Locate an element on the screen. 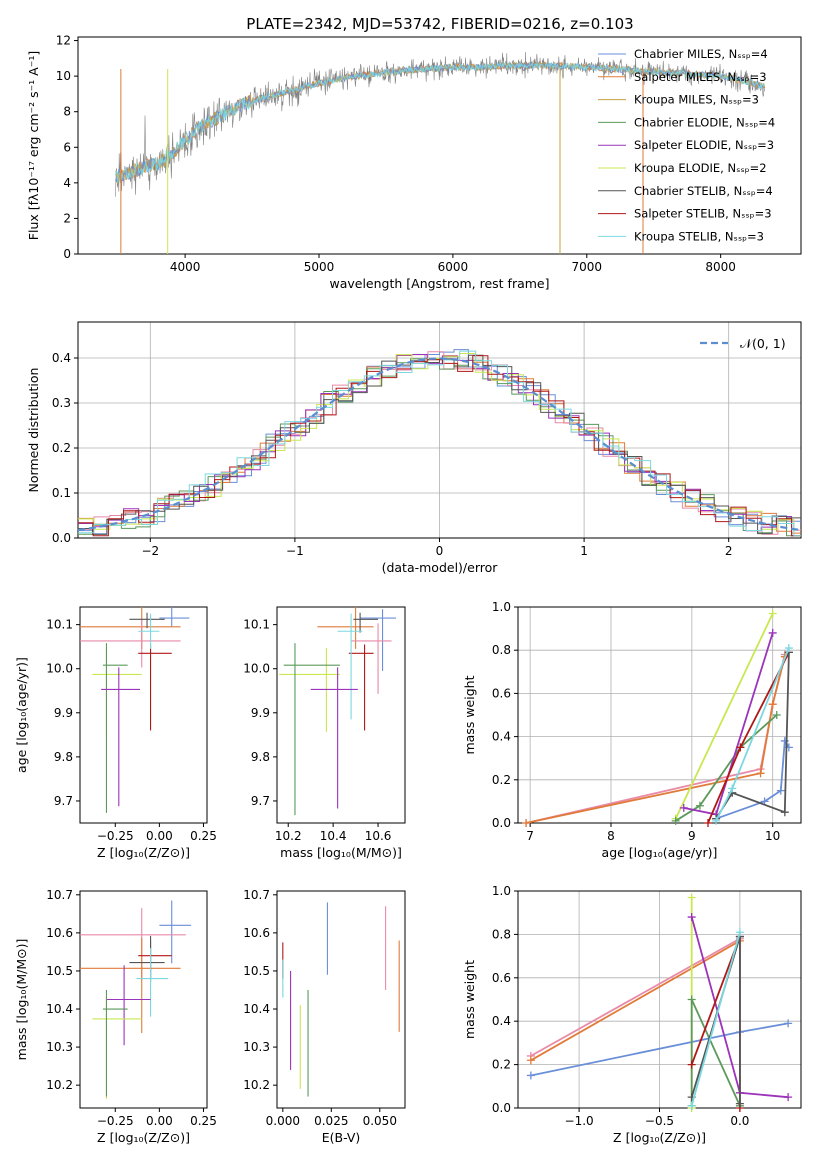 This screenshot has height=1170, width=819. weight_vs_z-ytick-label: 0.4 is located at coordinates (501, 1021).